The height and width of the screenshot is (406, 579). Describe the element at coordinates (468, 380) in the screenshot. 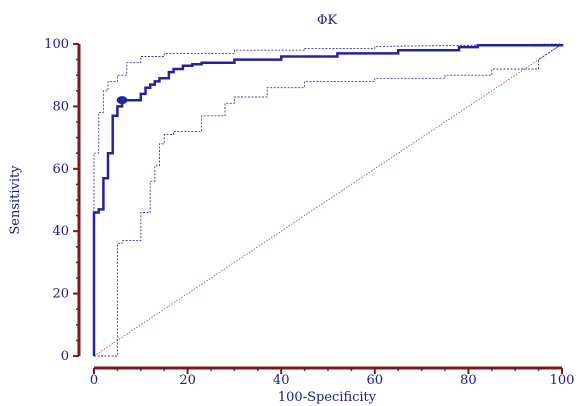

I see `x-tick-label: 80` at that location.